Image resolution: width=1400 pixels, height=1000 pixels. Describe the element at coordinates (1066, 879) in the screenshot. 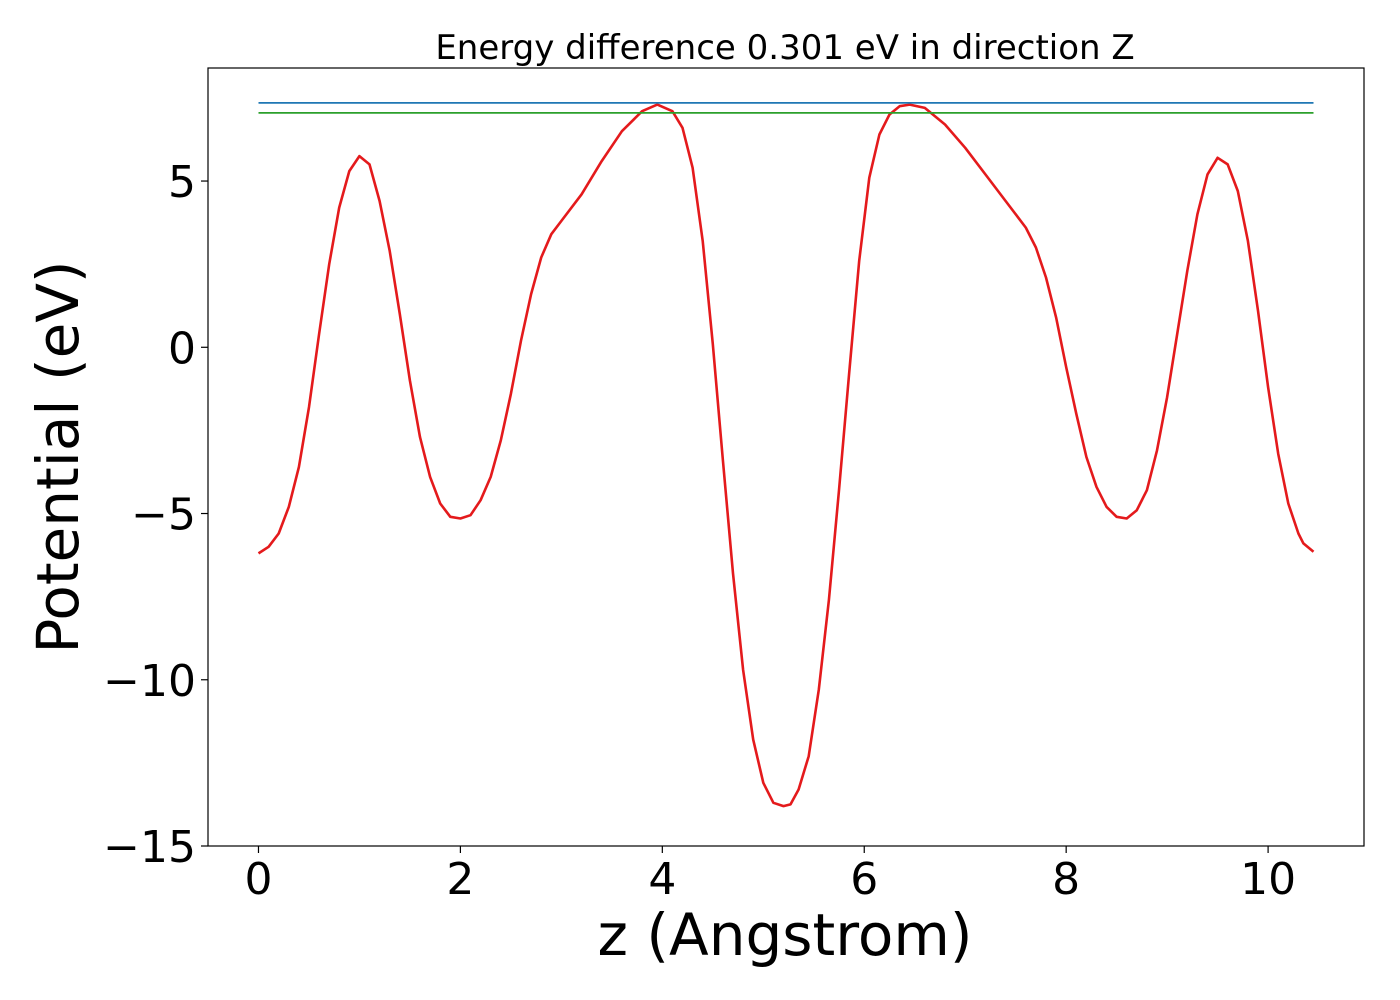

I see `x-tick-label: 8` at that location.